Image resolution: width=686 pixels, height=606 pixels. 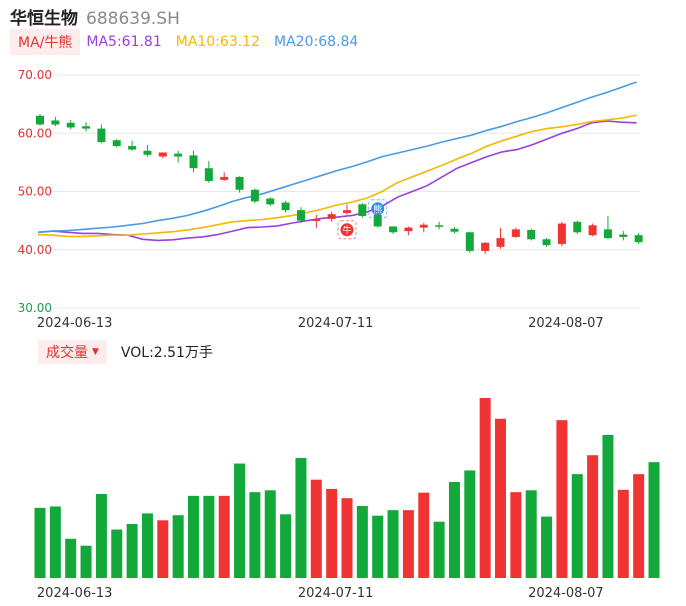 What do you see at coordinates (95, 352) in the screenshot?
I see `caret-down-icon: ▼` at bounding box center [95, 352].